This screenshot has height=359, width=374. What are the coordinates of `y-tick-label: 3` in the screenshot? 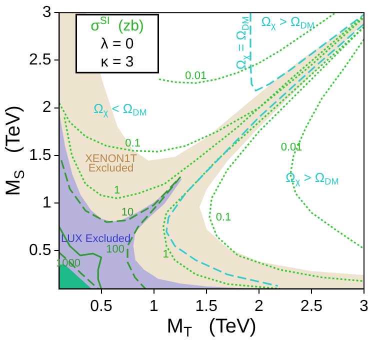 It's located at (47, 13).